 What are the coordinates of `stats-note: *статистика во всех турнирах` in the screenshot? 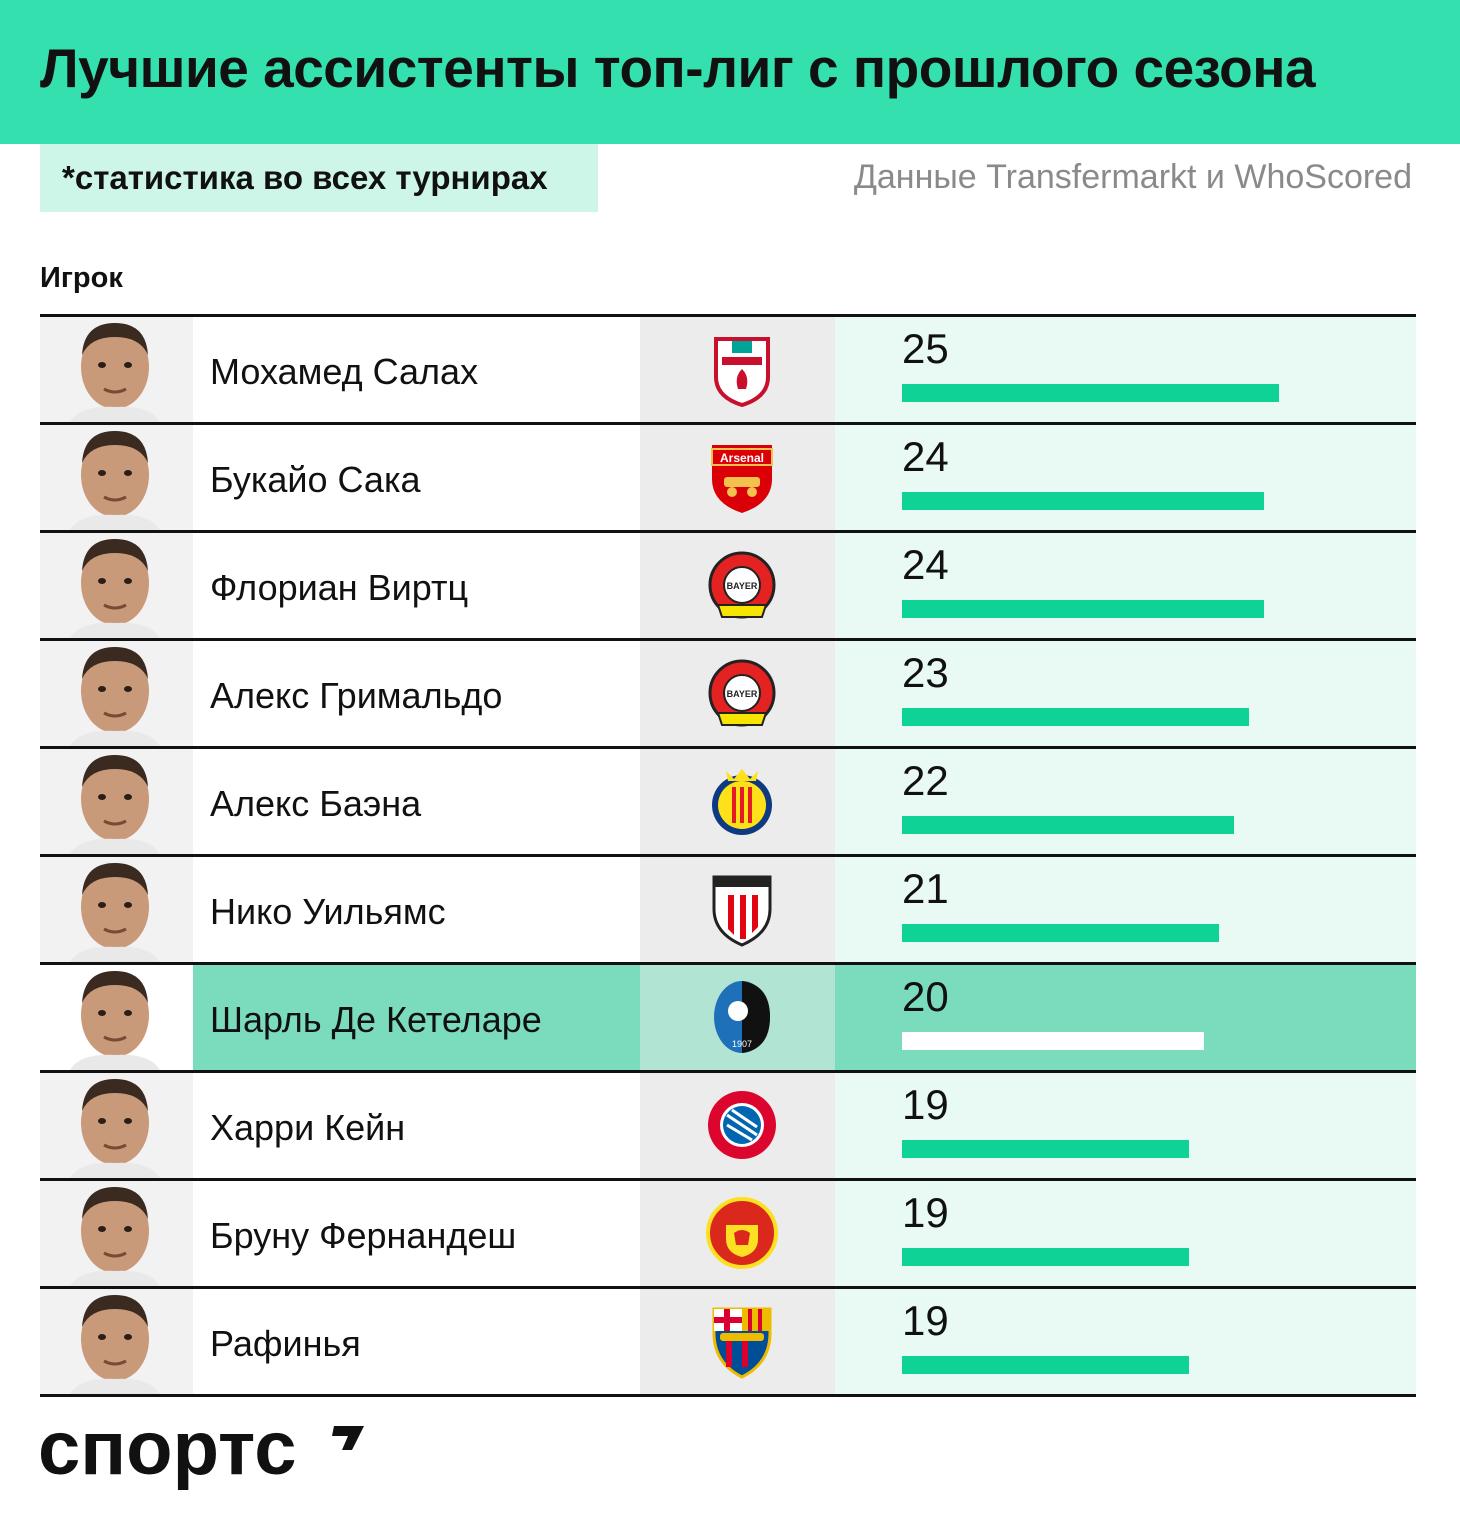 It's located at (305, 177).